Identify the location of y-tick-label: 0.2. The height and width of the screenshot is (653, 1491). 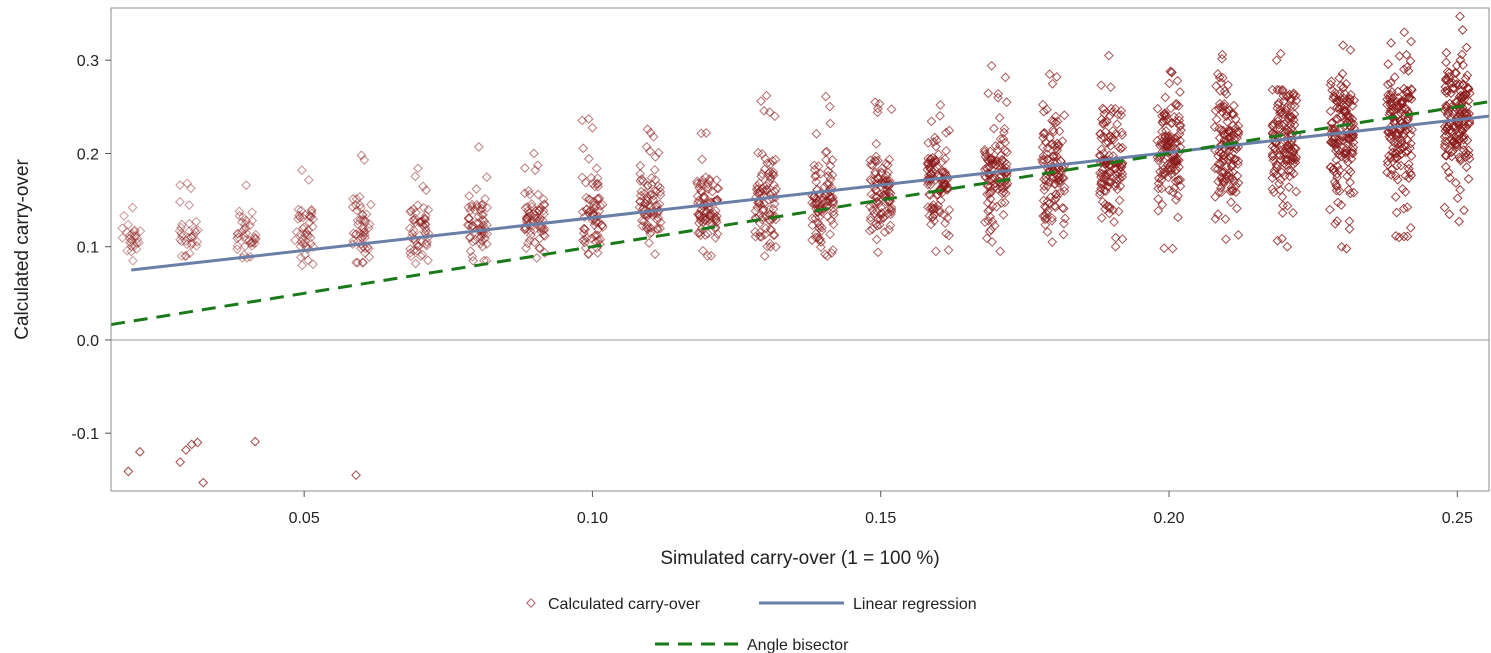
(88, 154).